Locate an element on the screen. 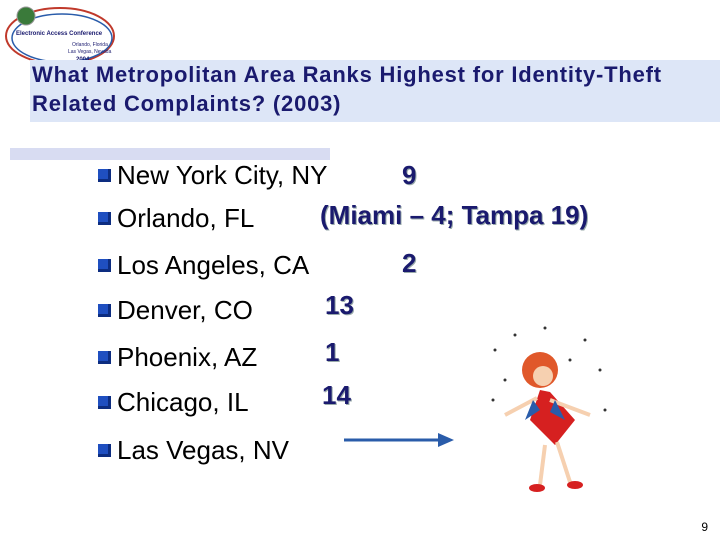 This screenshot has width=720, height=540. title-band is located at coordinates (375, 91).